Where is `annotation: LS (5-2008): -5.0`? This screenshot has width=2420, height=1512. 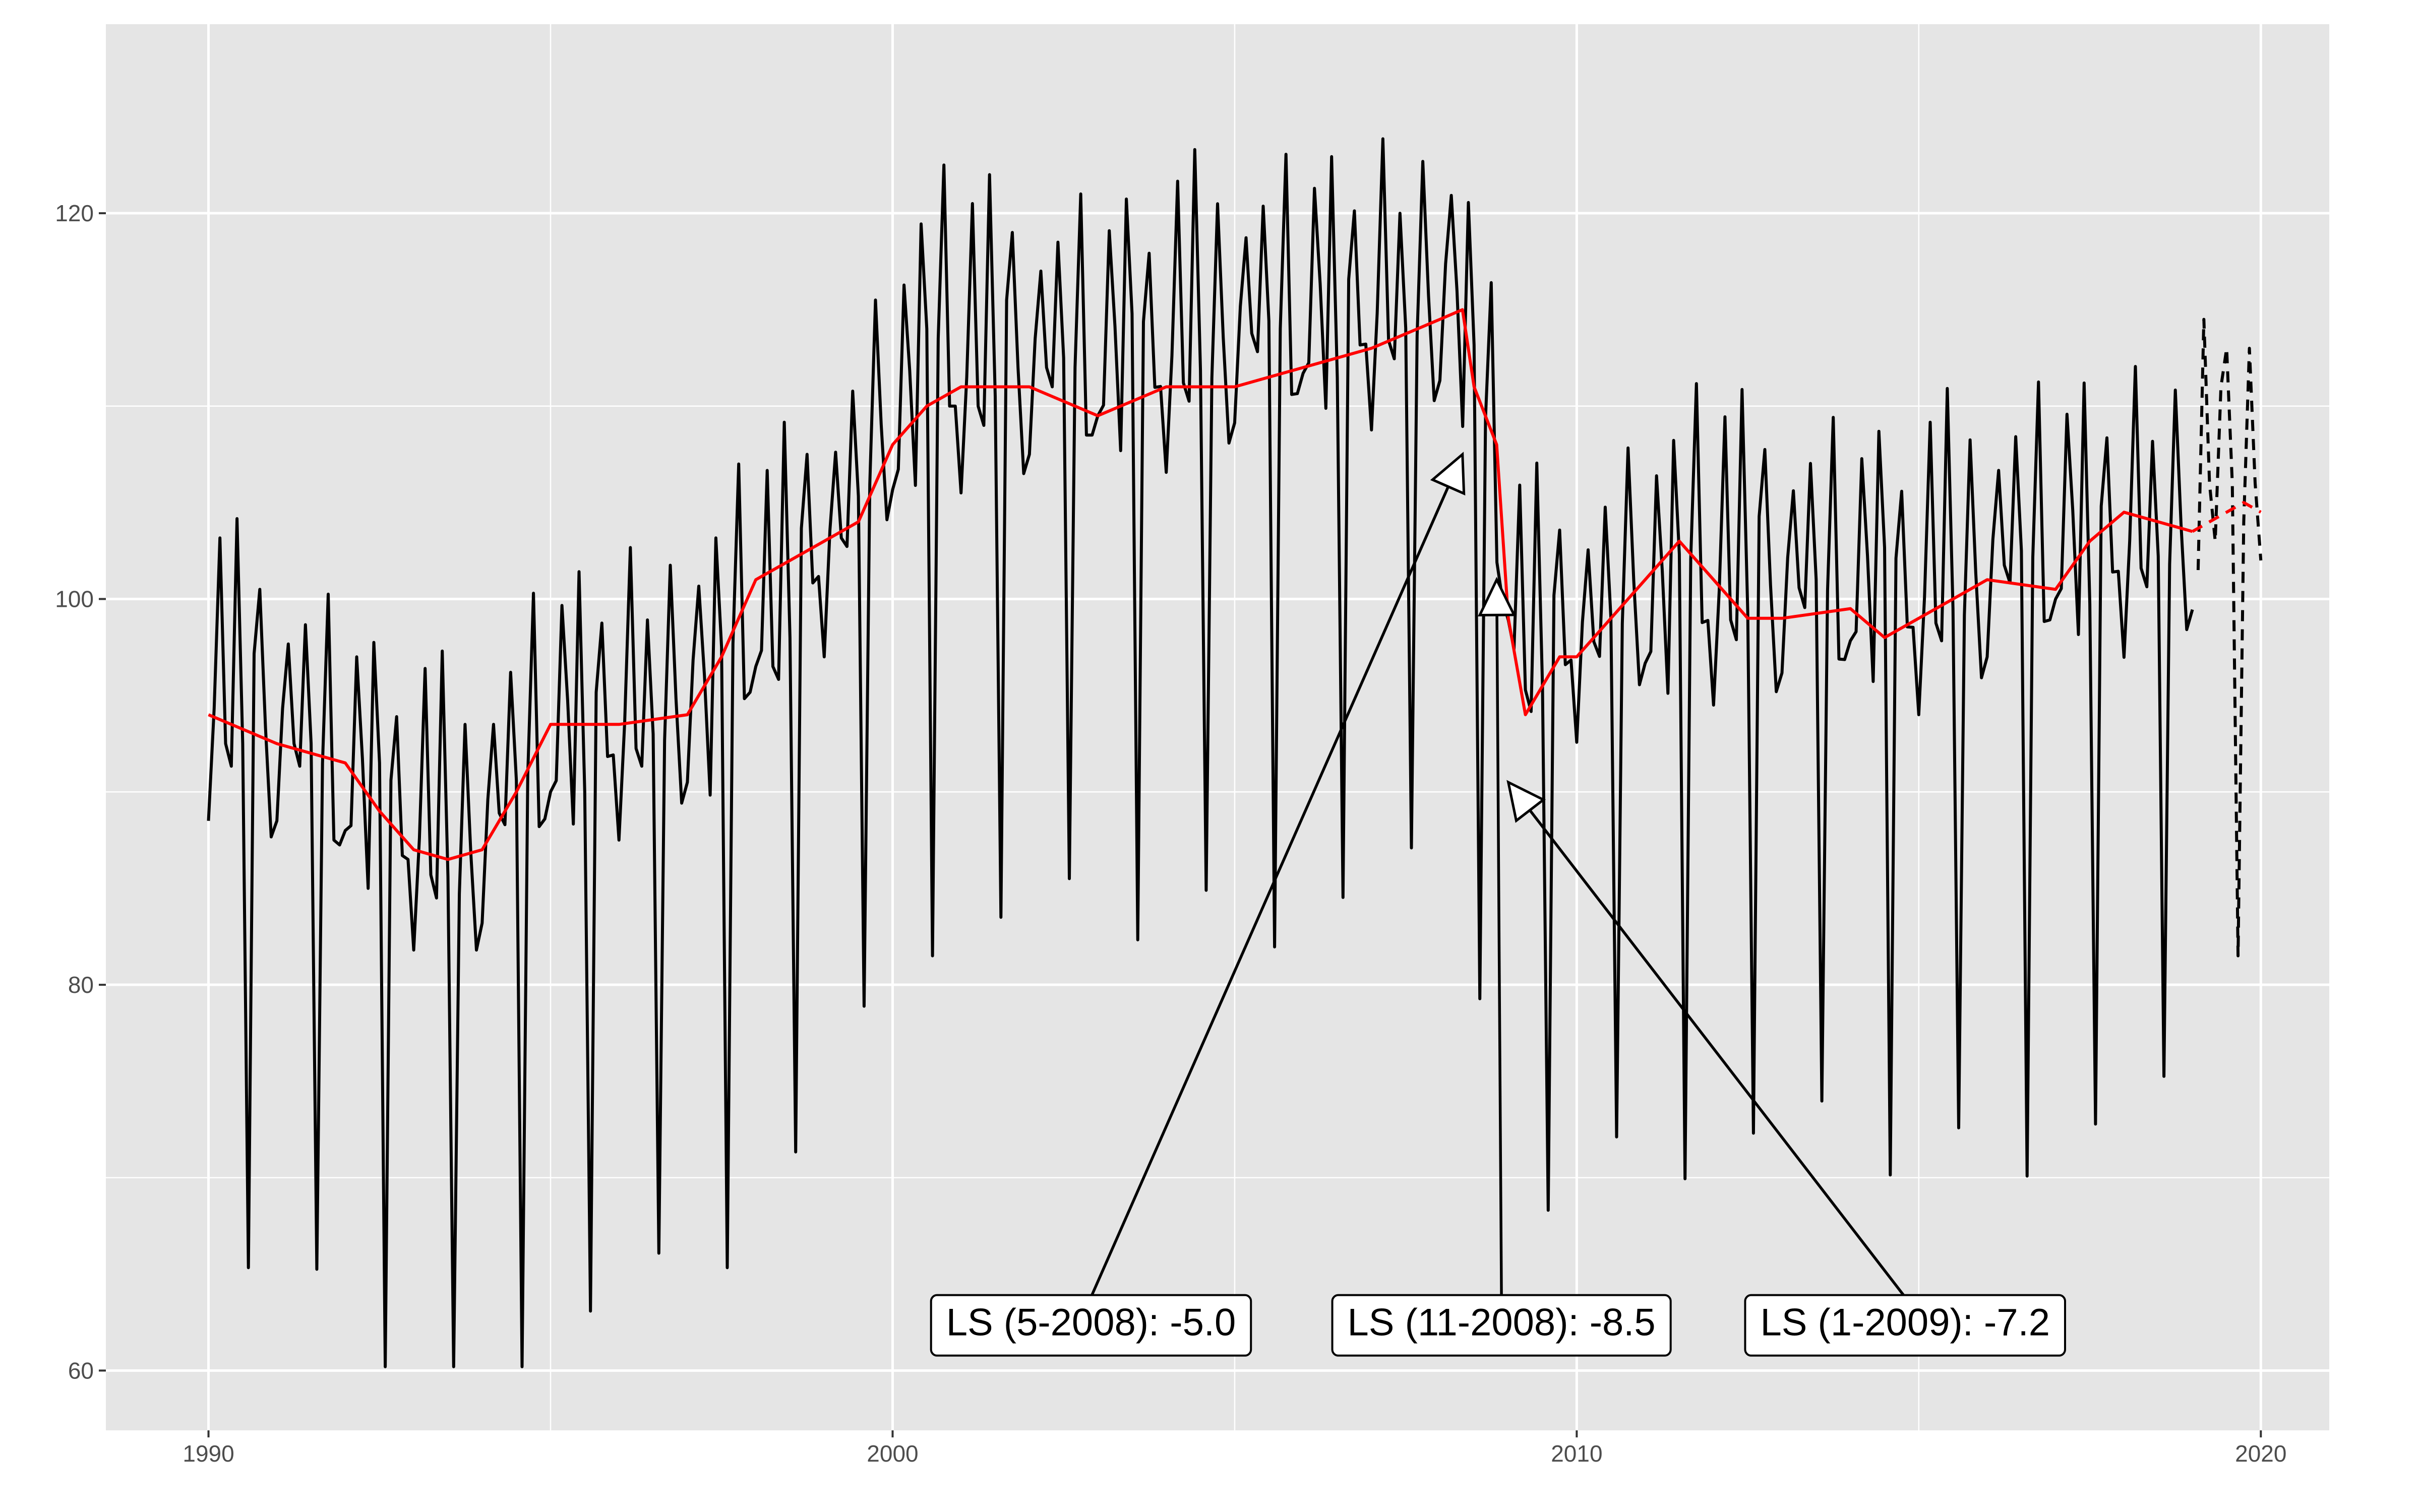 annotation: LS (5-2008): -5.0 is located at coordinates (1198, 904).